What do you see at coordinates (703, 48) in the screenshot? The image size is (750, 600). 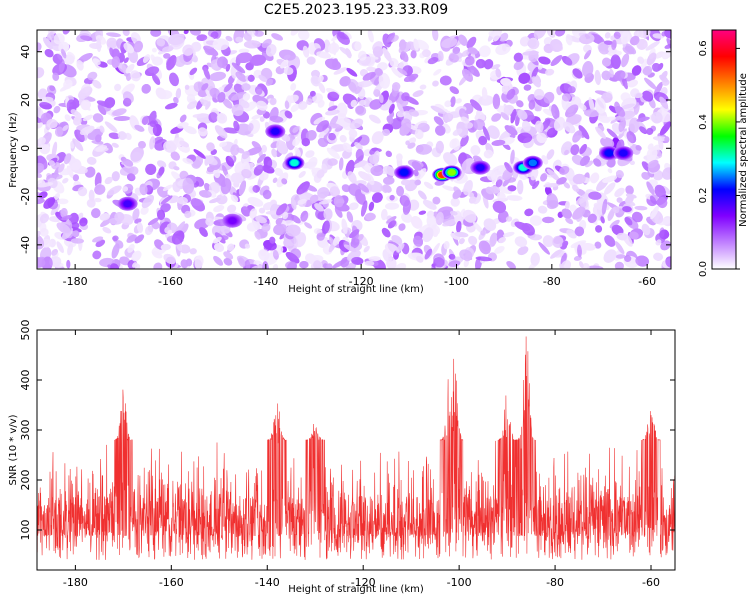 I see `colorbar-tick-label: 0.6` at bounding box center [703, 48].